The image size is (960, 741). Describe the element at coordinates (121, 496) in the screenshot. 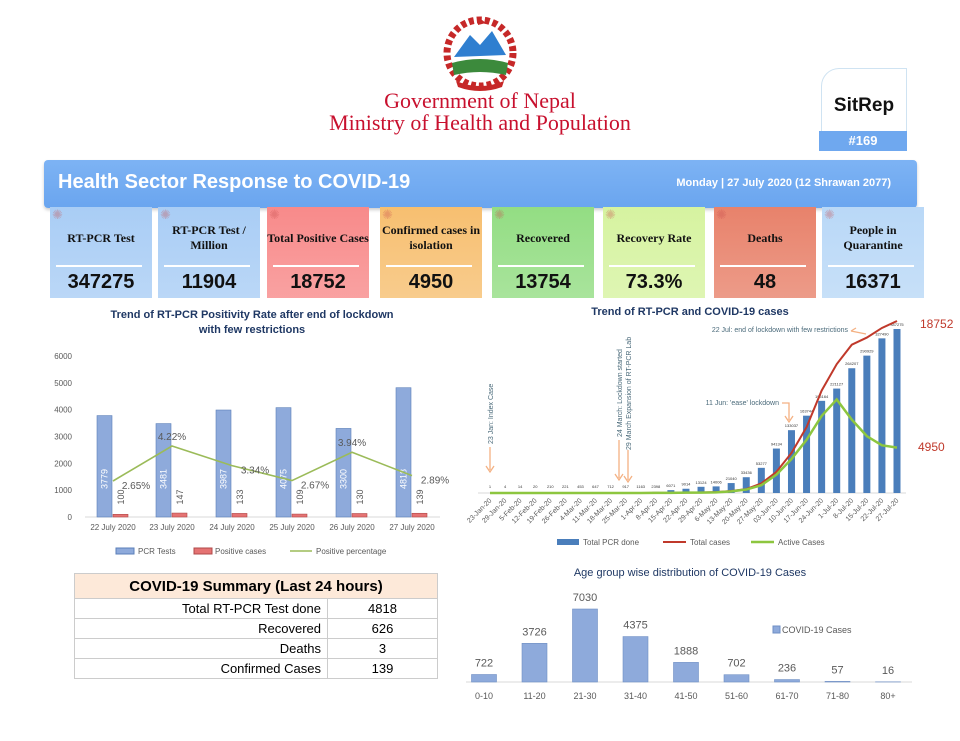

I see `positive-bar-label: 100` at that location.